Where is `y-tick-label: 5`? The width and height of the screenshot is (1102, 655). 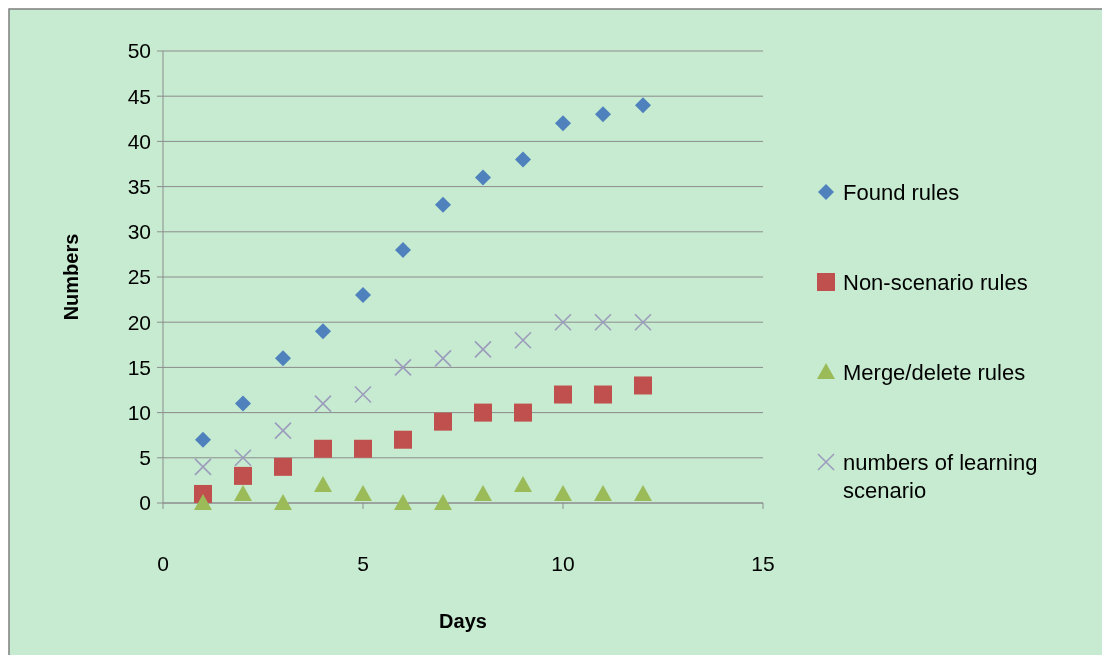
y-tick-label: 5 is located at coordinates (145, 458).